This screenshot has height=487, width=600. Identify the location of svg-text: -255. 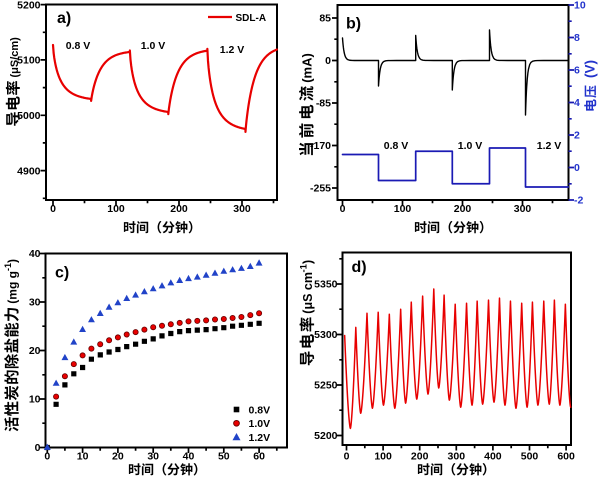
(320, 189).